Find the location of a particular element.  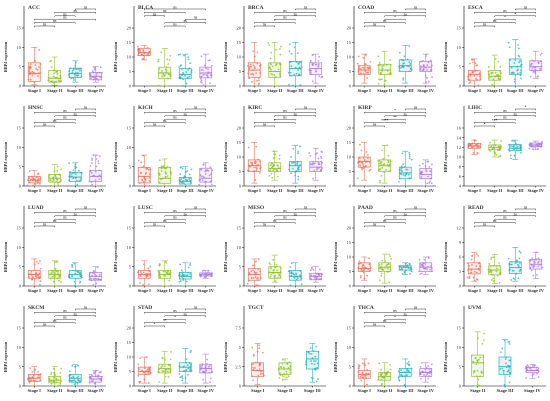

y-tick-label: 20 is located at coordinates (239, 28).